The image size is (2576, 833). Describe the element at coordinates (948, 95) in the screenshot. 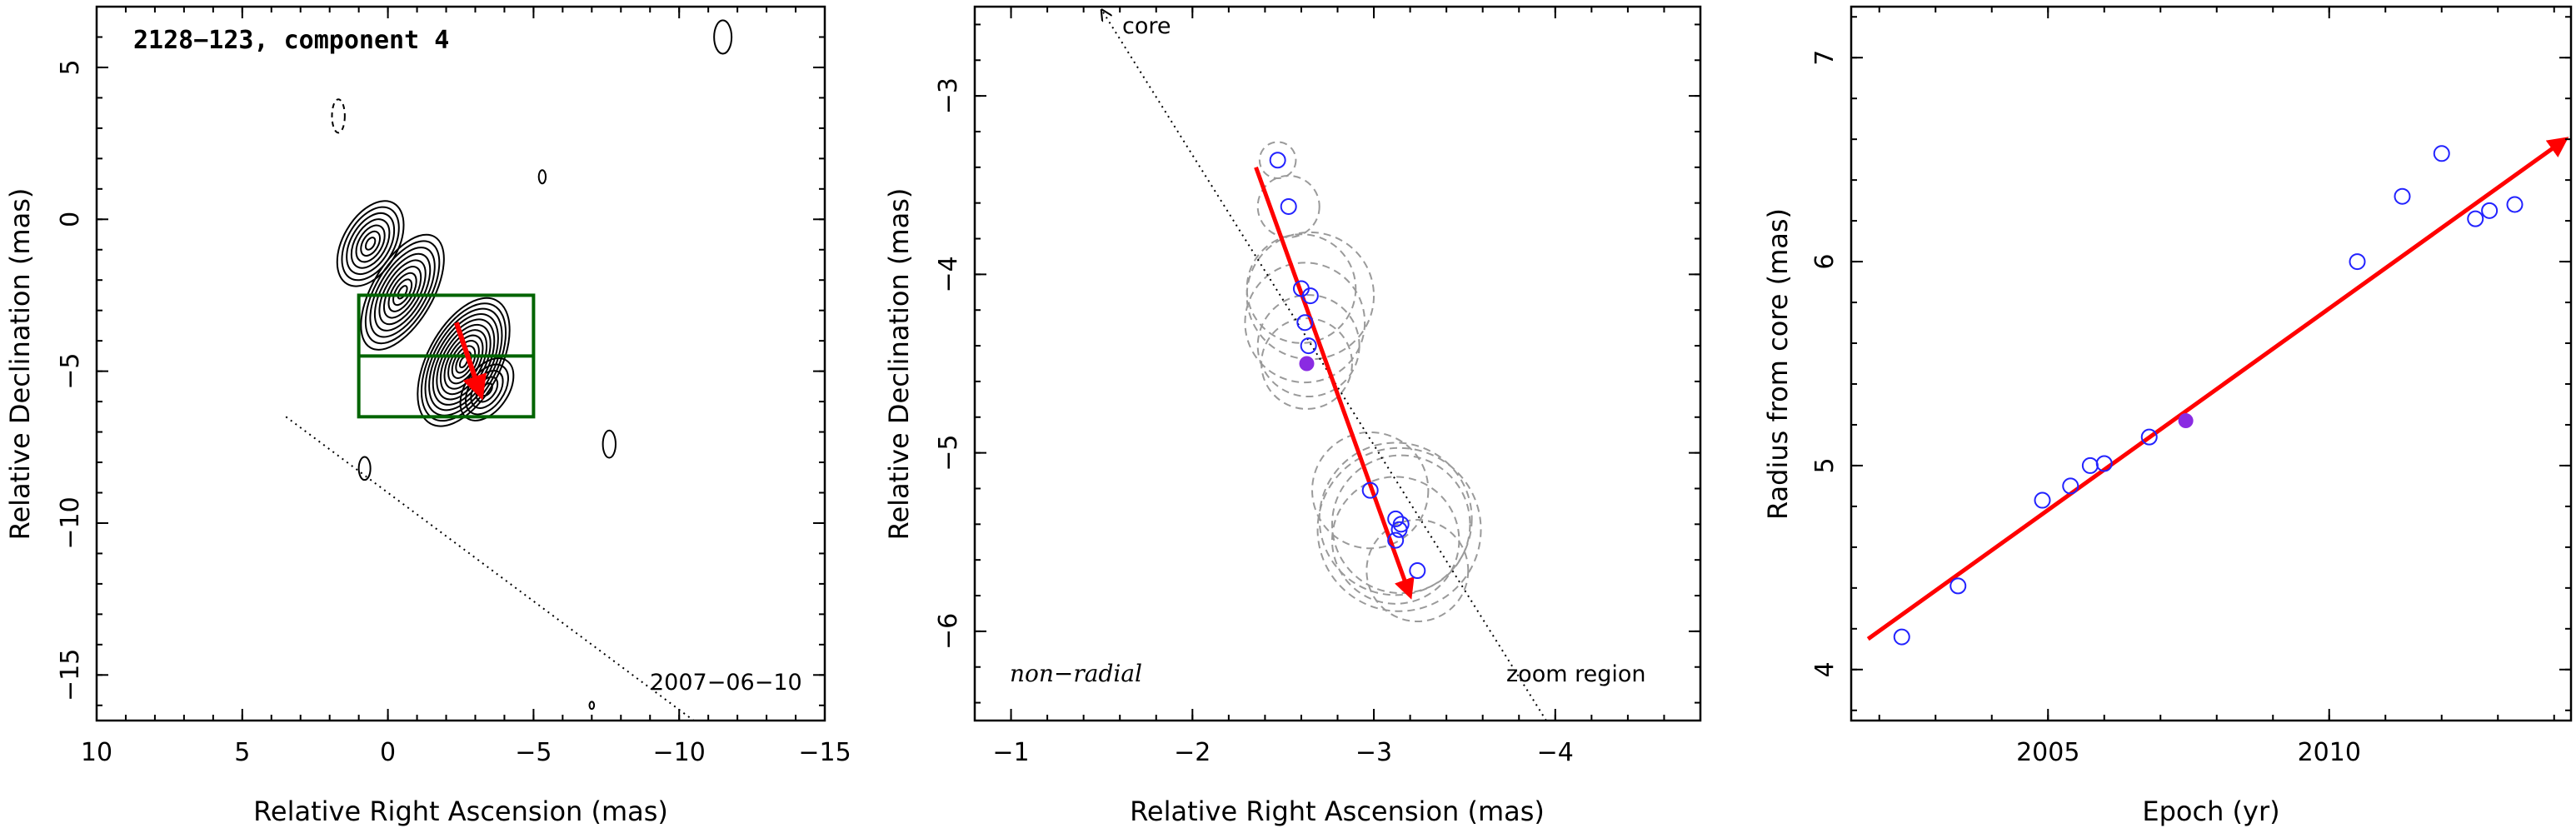

I see `y-tick-label: −3` at that location.